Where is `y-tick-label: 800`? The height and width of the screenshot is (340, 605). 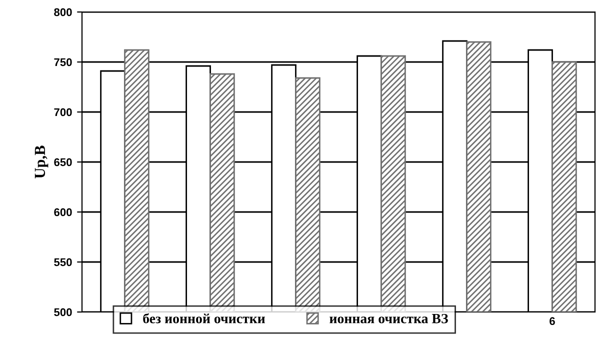
y-tick-label: 800 is located at coordinates (63, 12).